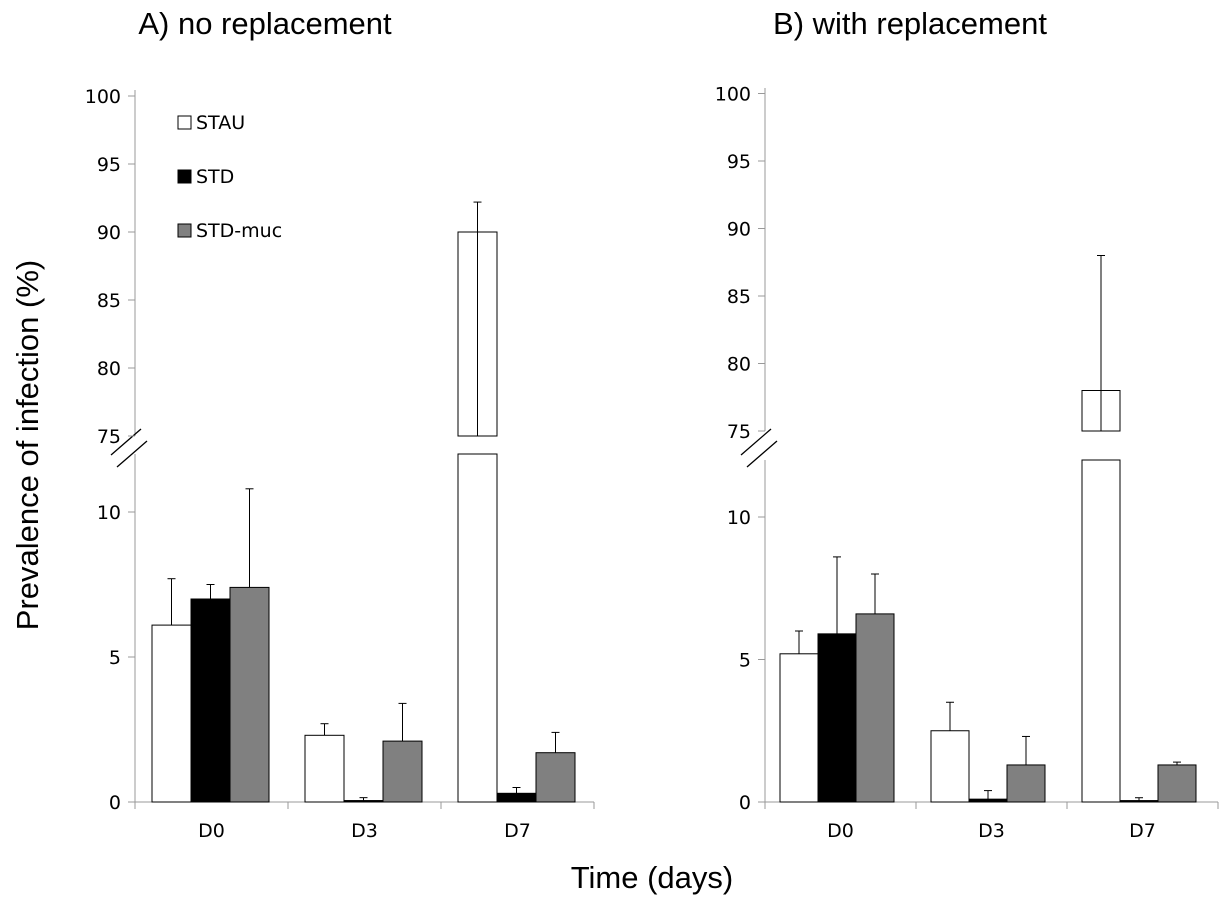 The height and width of the screenshot is (900, 1219). Describe the element at coordinates (265, 23) in the screenshot. I see `panel-title: A) no replacement` at that location.